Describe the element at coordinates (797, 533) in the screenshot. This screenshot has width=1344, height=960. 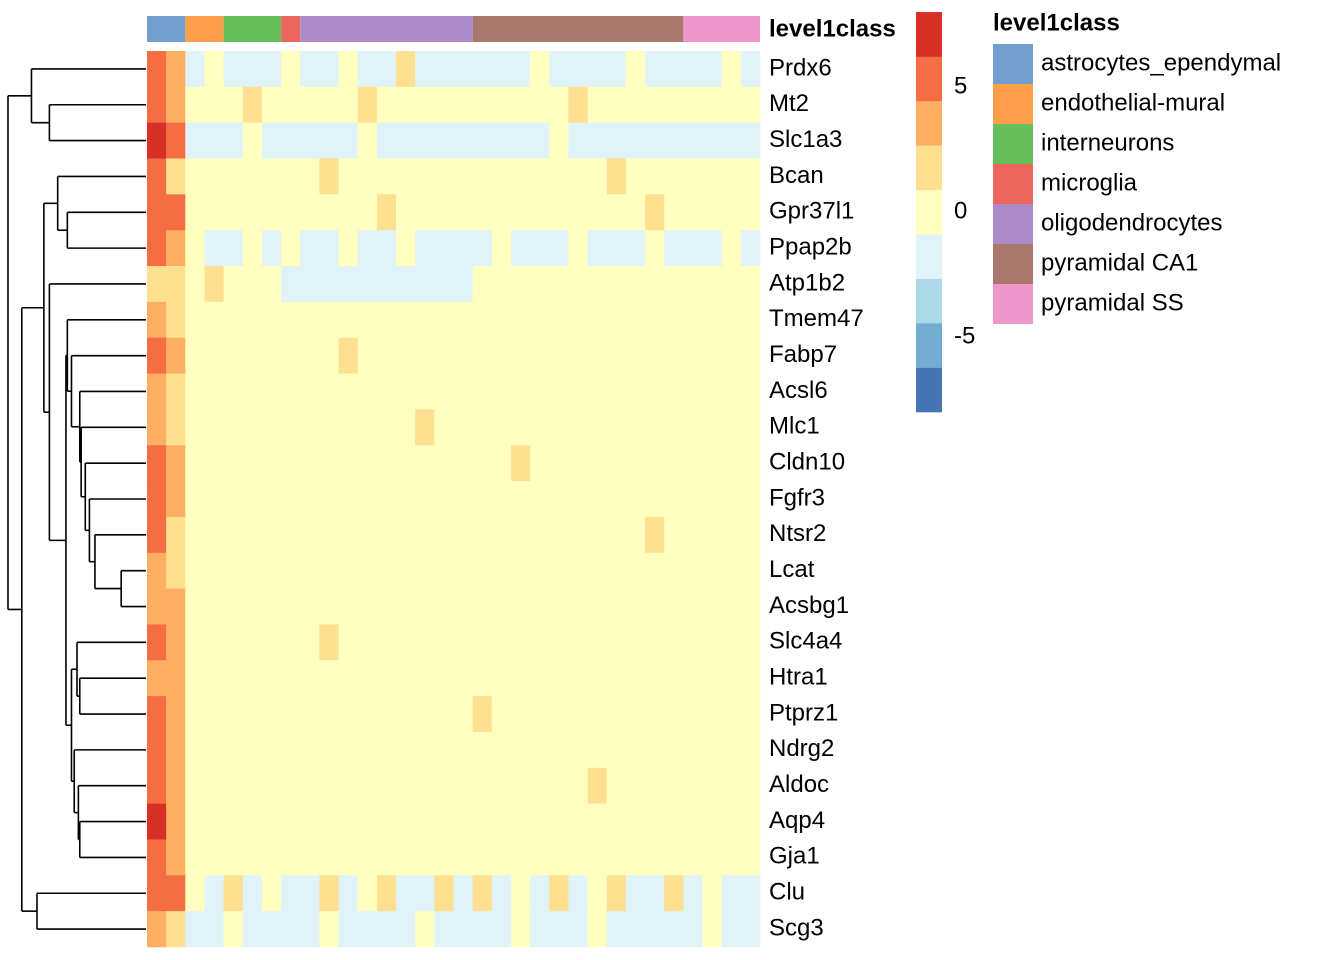
I see `row-label: Ntsr2` at that location.